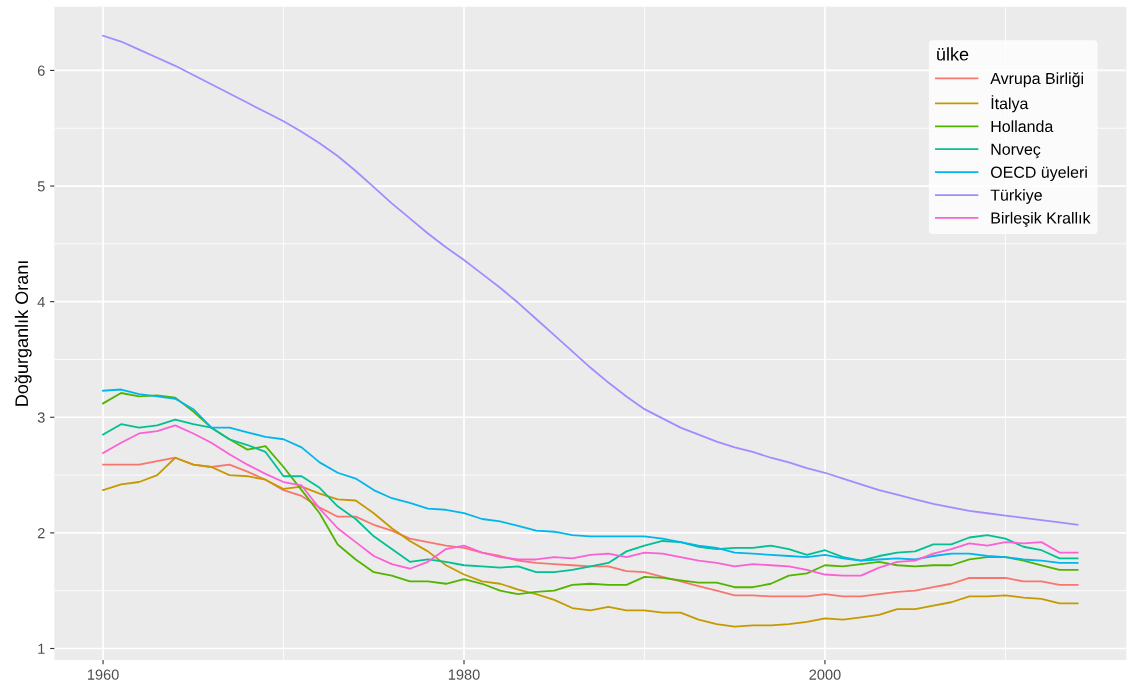 Image resolution: width=1132 pixels, height=684 pixels. What do you see at coordinates (23, 333) in the screenshot?
I see `y-axis-title: Doğurganlık Oranı` at bounding box center [23, 333].